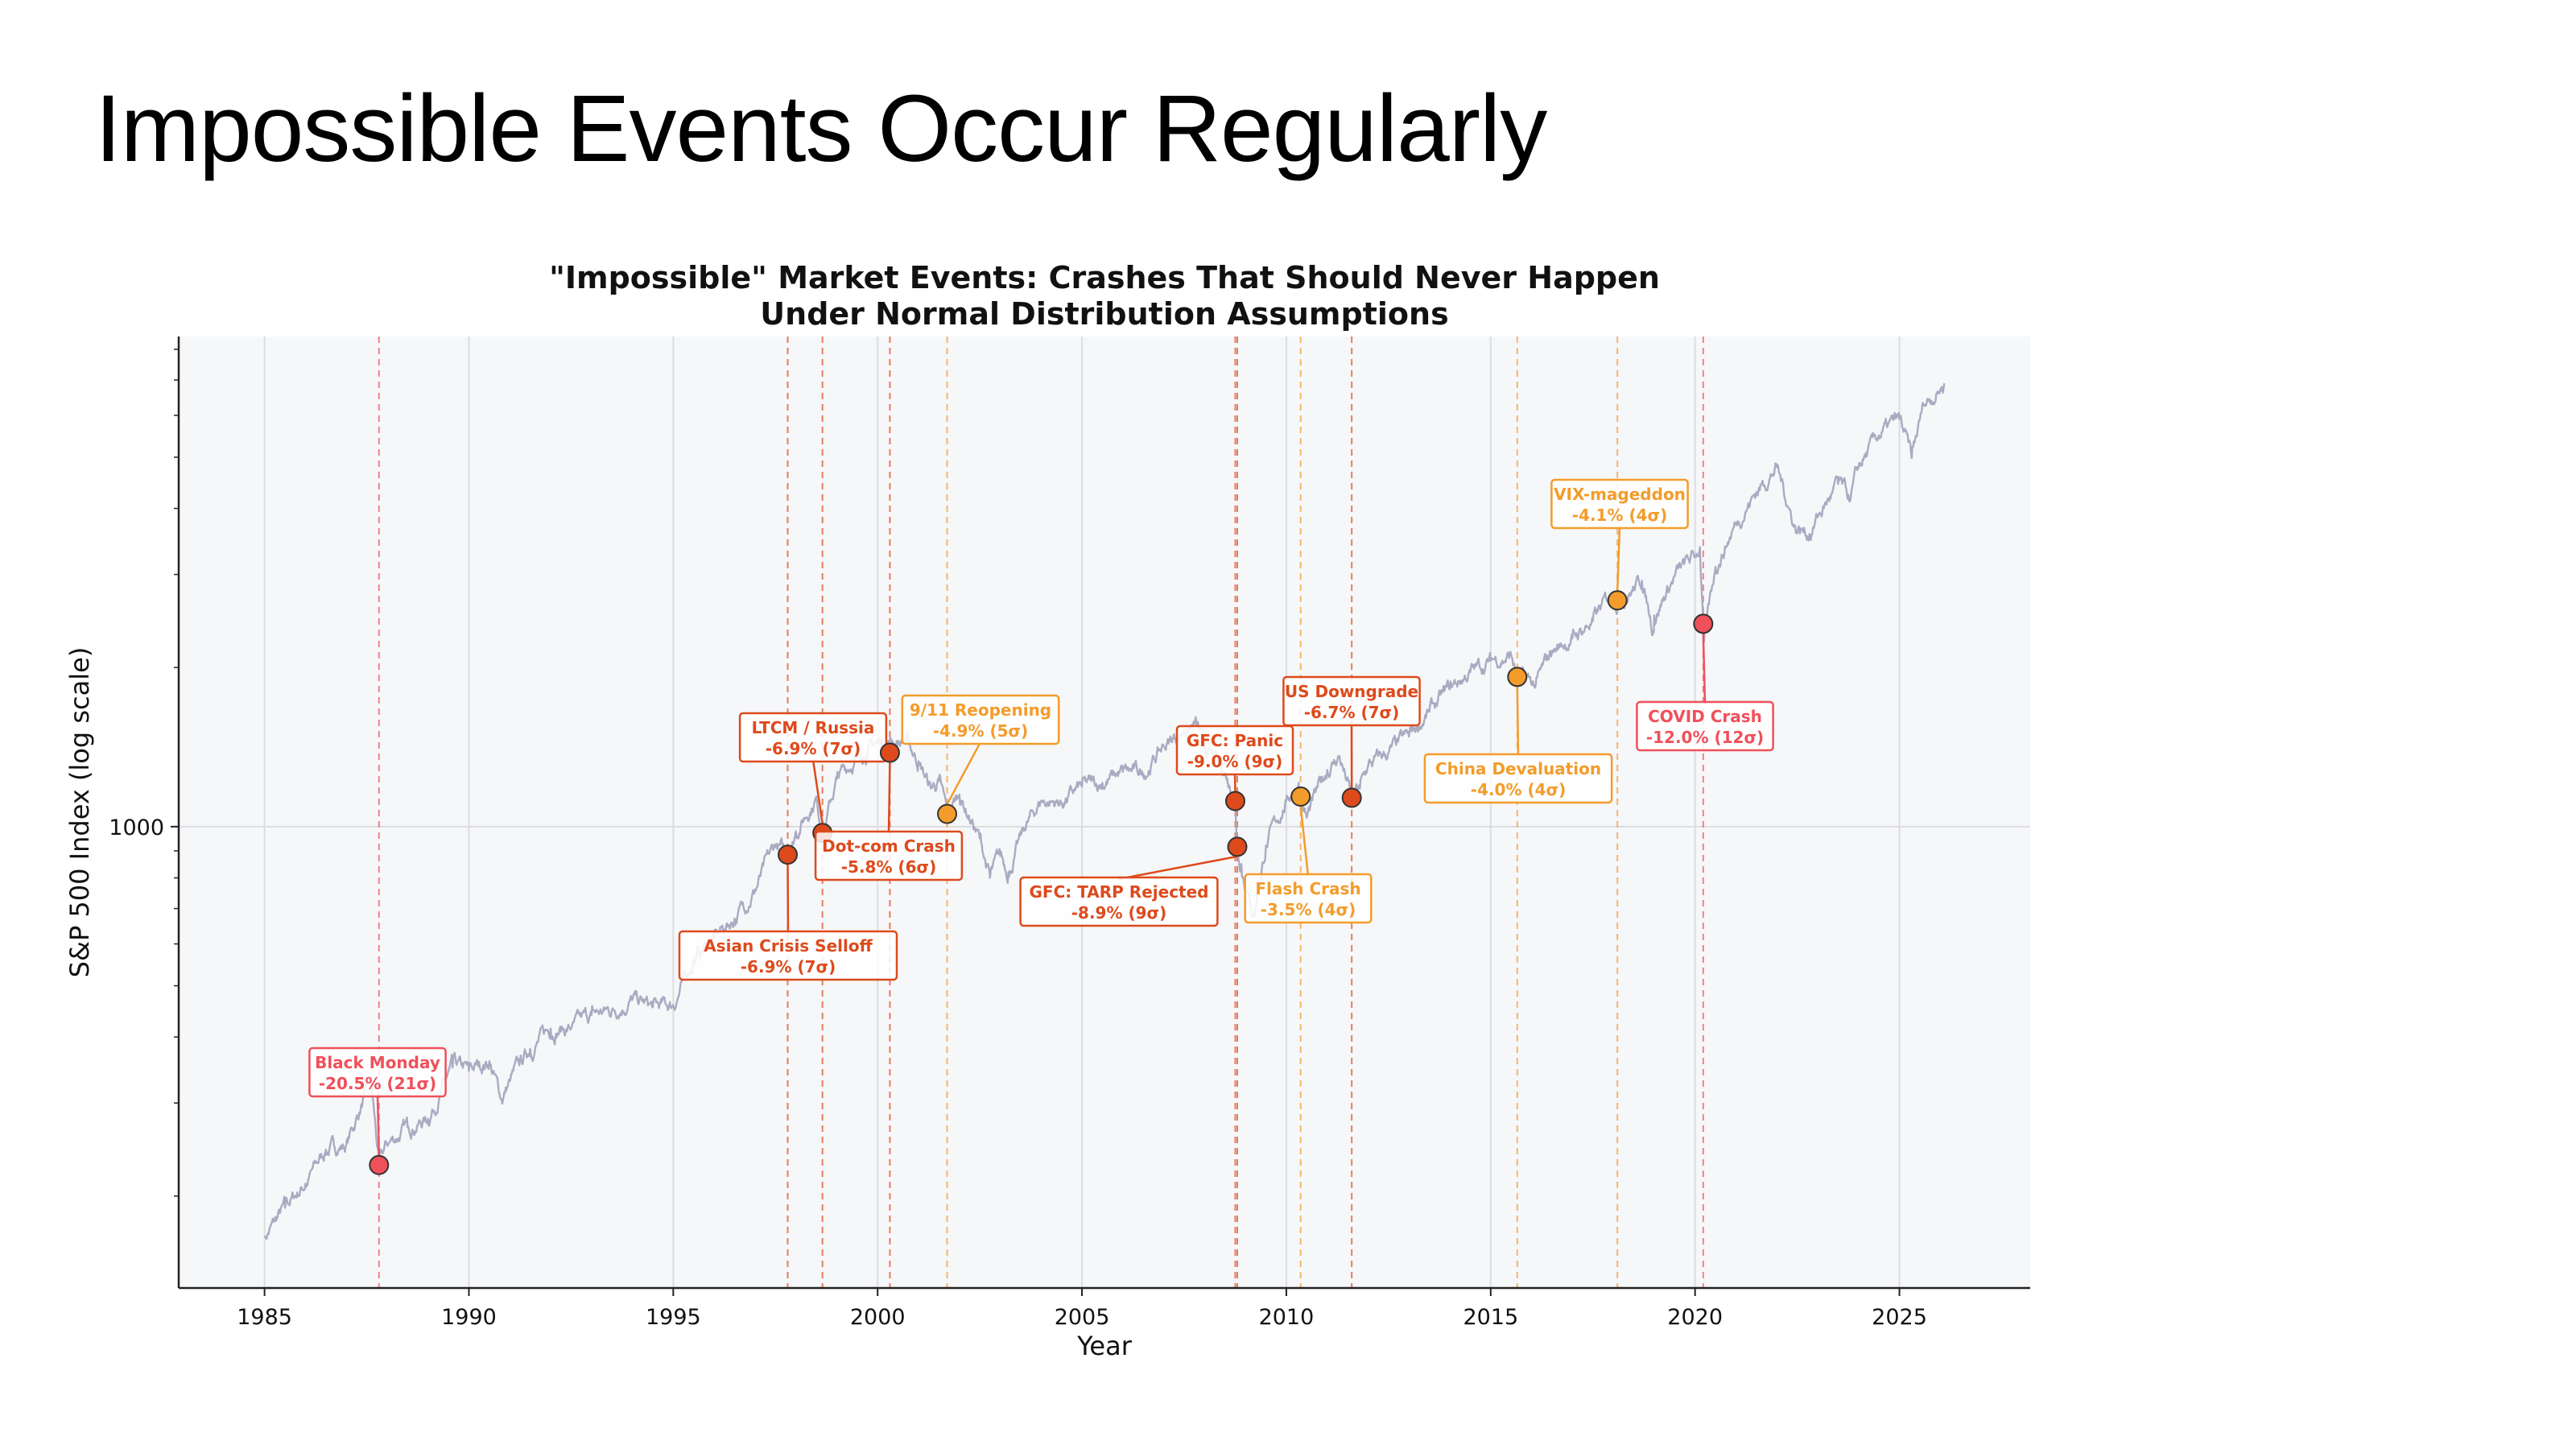 The height and width of the screenshot is (1449, 2576). Describe the element at coordinates (889, 846) in the screenshot. I see `event-label-name: Dot-com Crash` at that location.